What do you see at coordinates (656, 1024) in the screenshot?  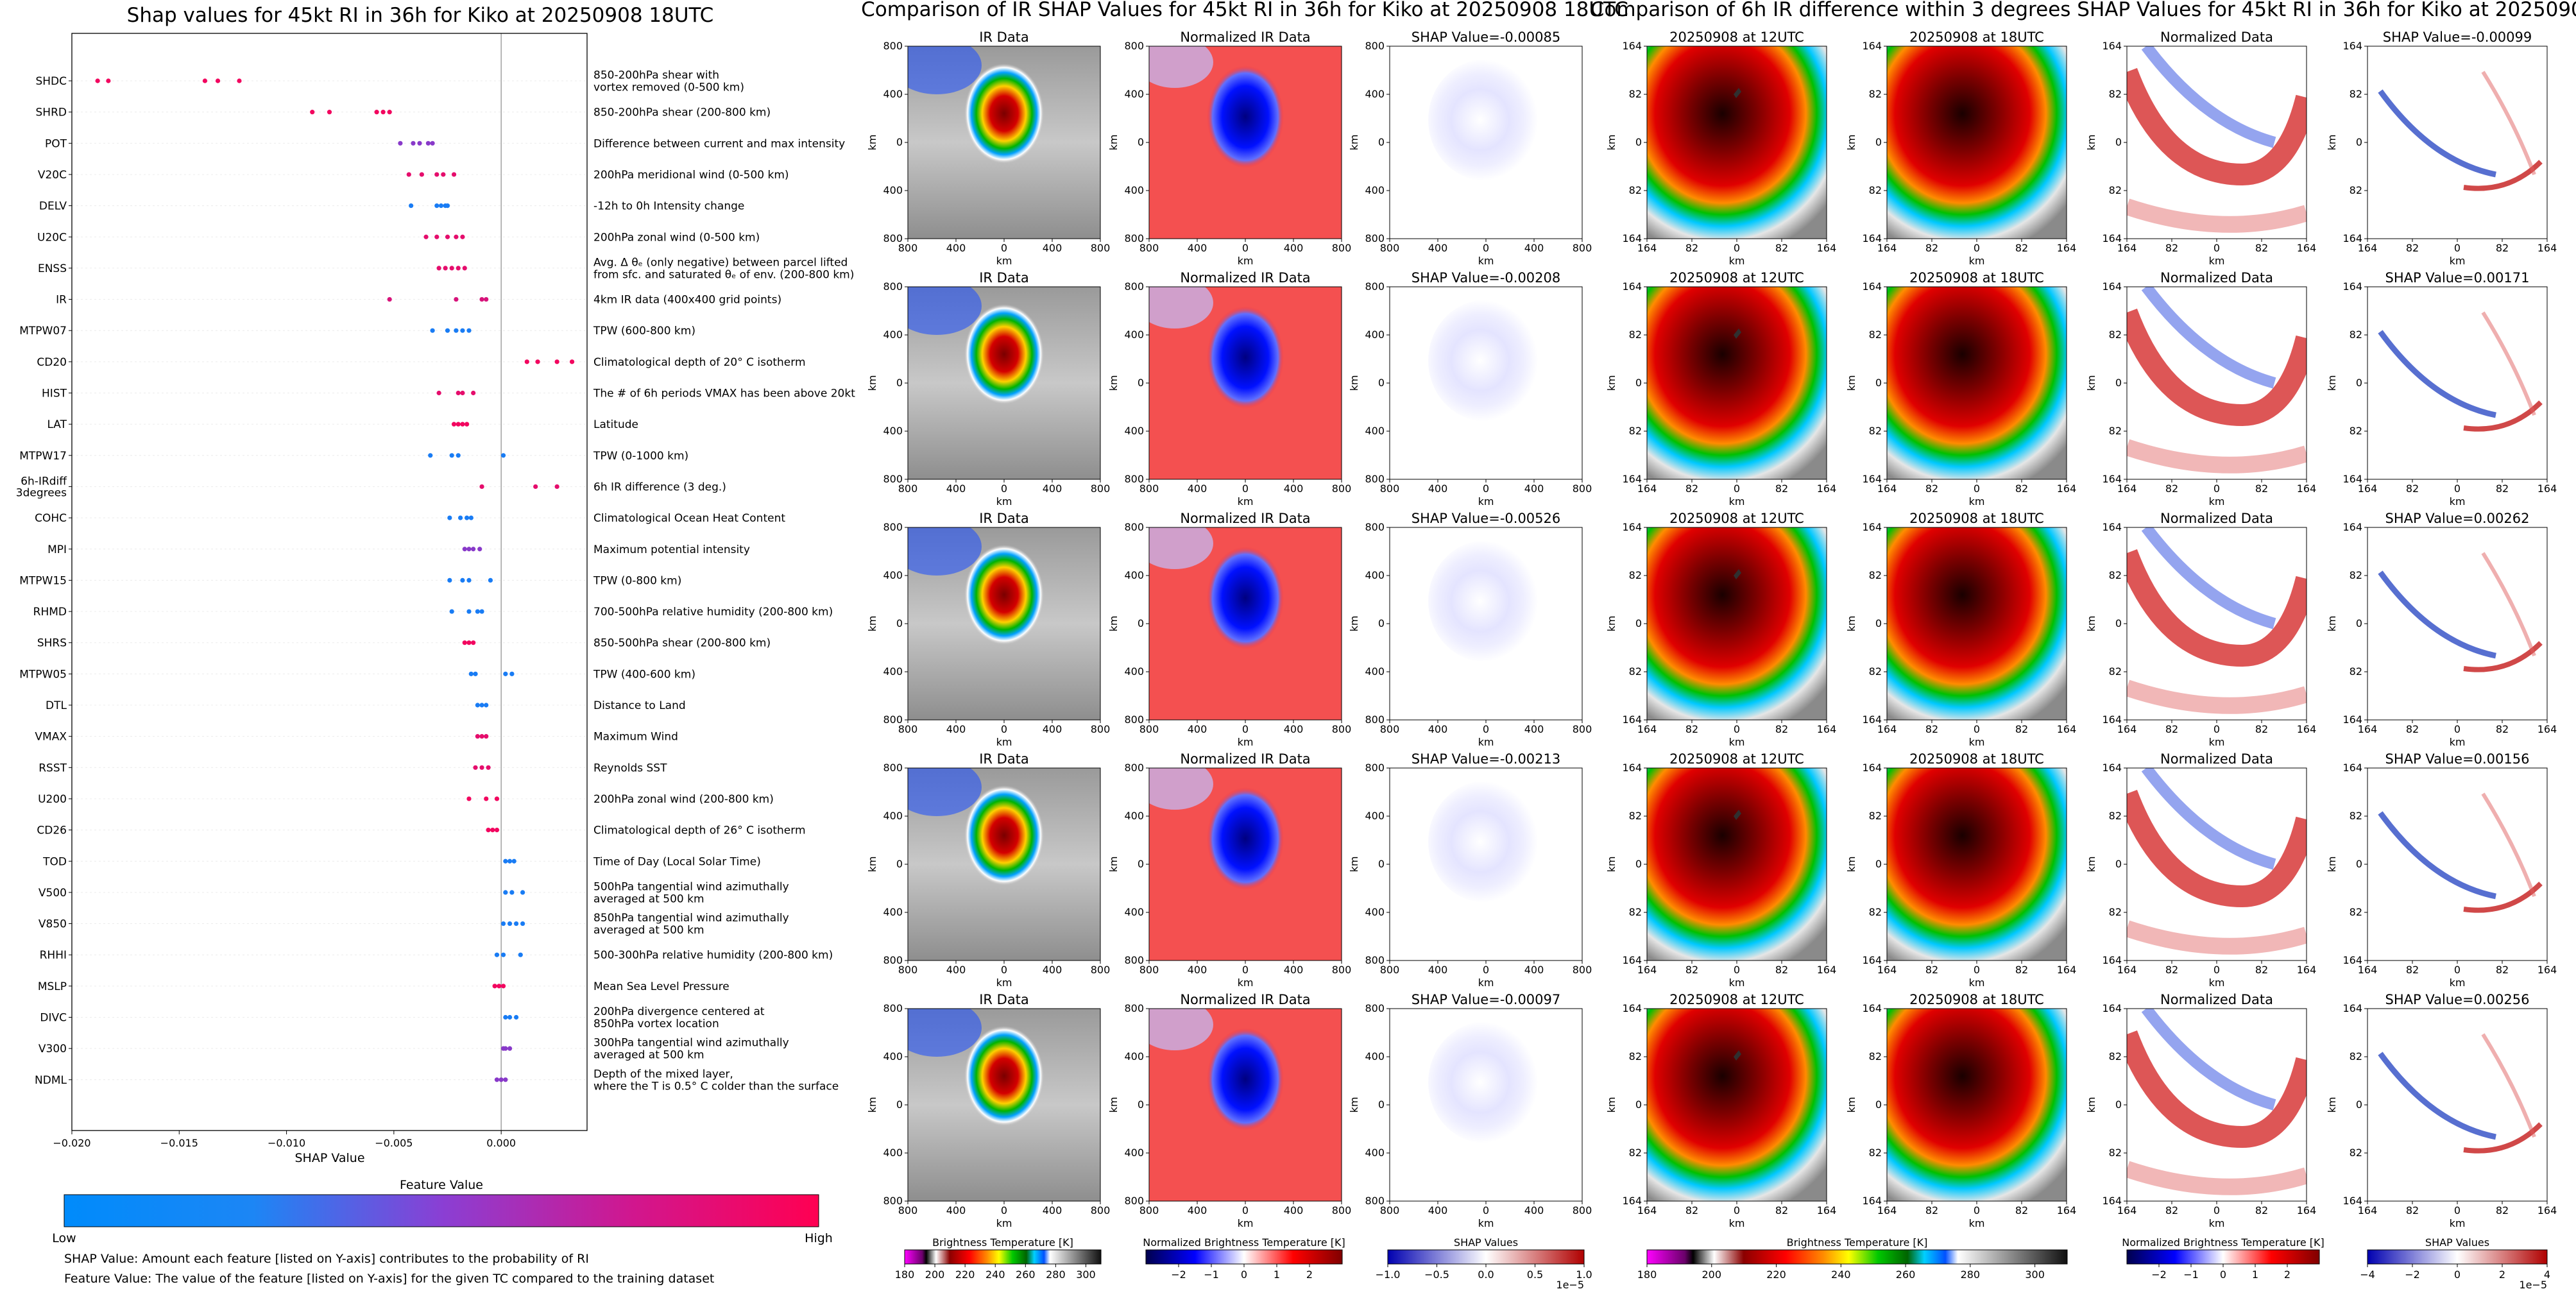 I see `feature-description: 850hPa vortex location` at bounding box center [656, 1024].